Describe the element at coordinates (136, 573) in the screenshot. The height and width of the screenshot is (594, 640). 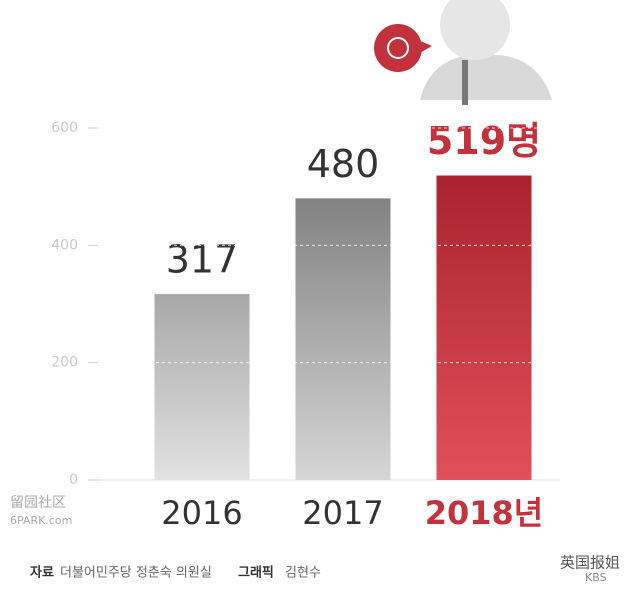
I see `source: 더불어민주당 정춘숙 의원실` at that location.